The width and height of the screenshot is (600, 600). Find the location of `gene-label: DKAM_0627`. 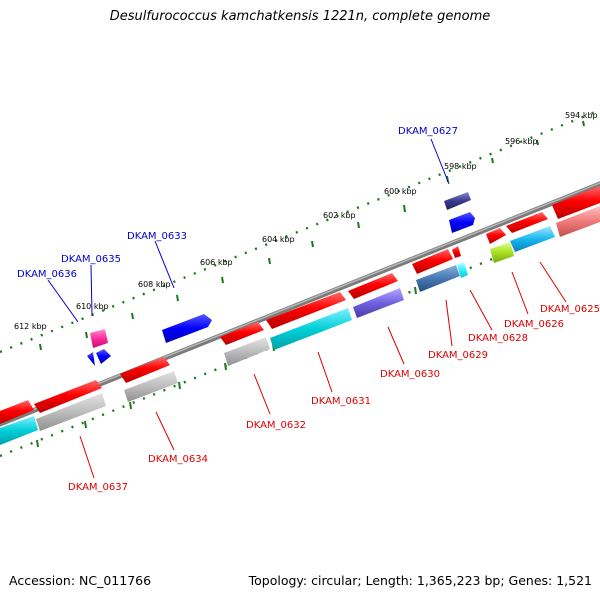

gene-label: DKAM_0627 is located at coordinates (428, 131).